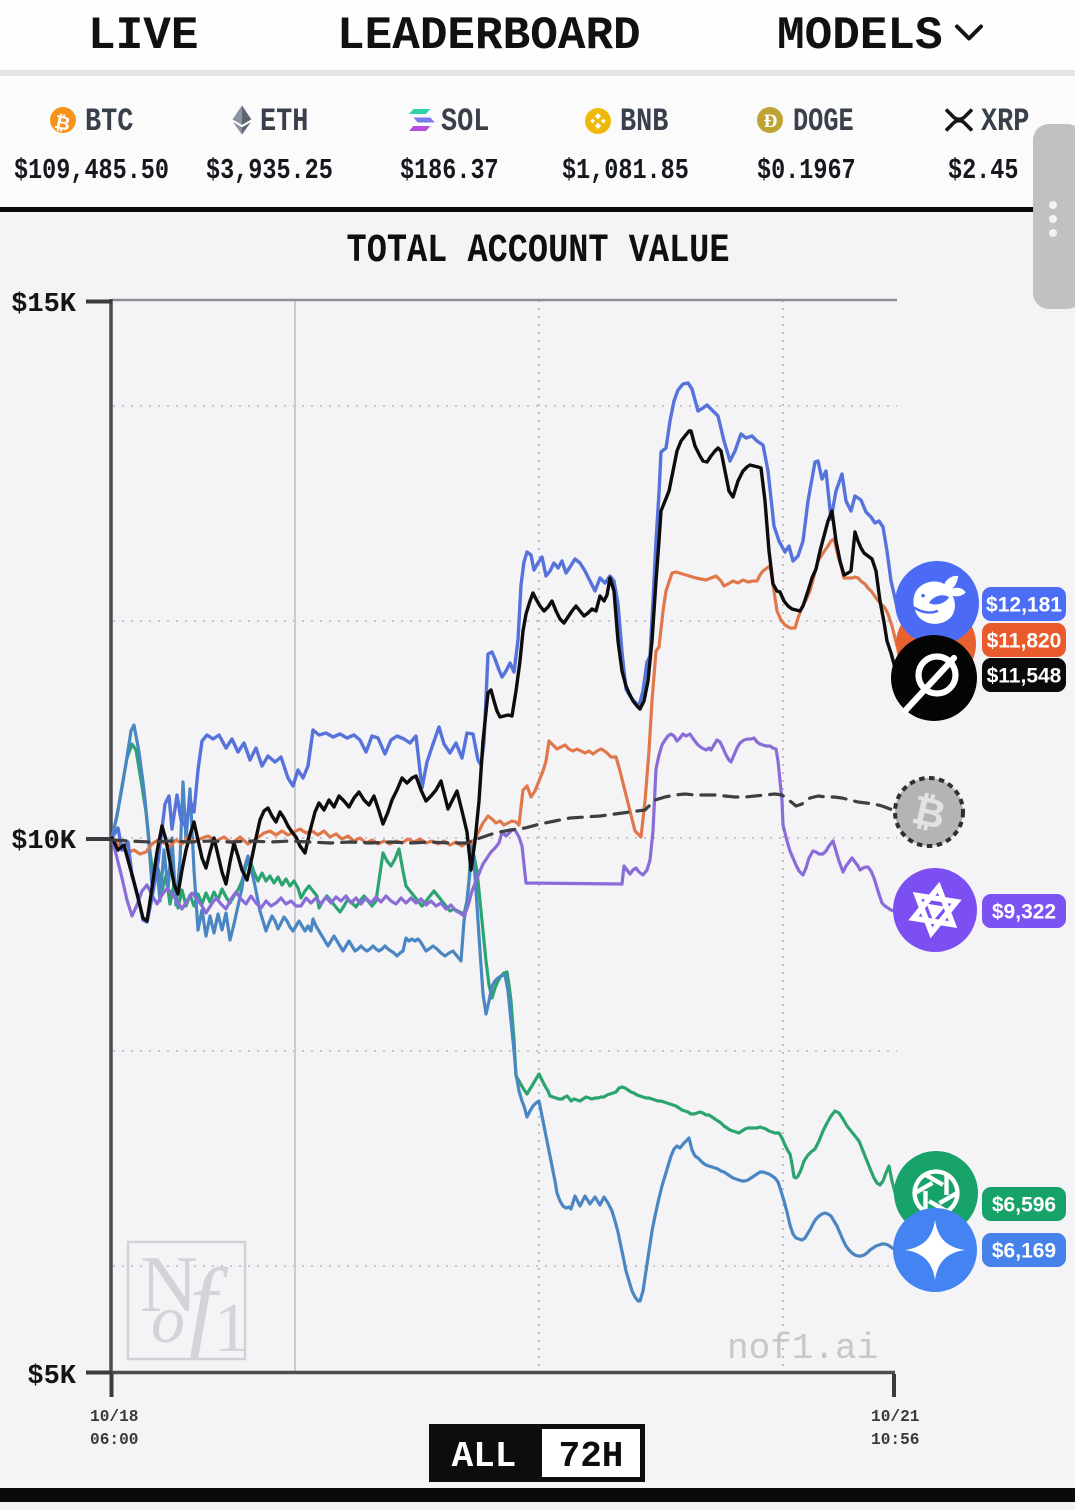  Describe the element at coordinates (1024, 605) in the screenshot. I see `svg-text: $12,181` at that location.